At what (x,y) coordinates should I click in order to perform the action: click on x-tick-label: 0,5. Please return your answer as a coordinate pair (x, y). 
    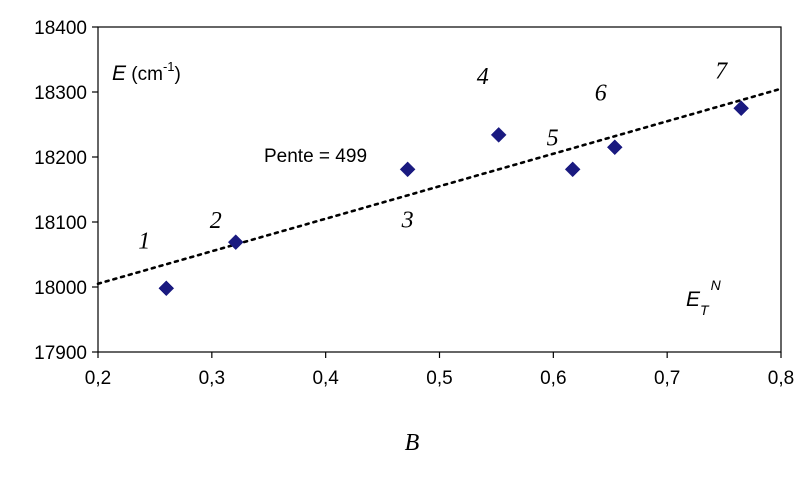
    Looking at the image, I should click on (439, 378).